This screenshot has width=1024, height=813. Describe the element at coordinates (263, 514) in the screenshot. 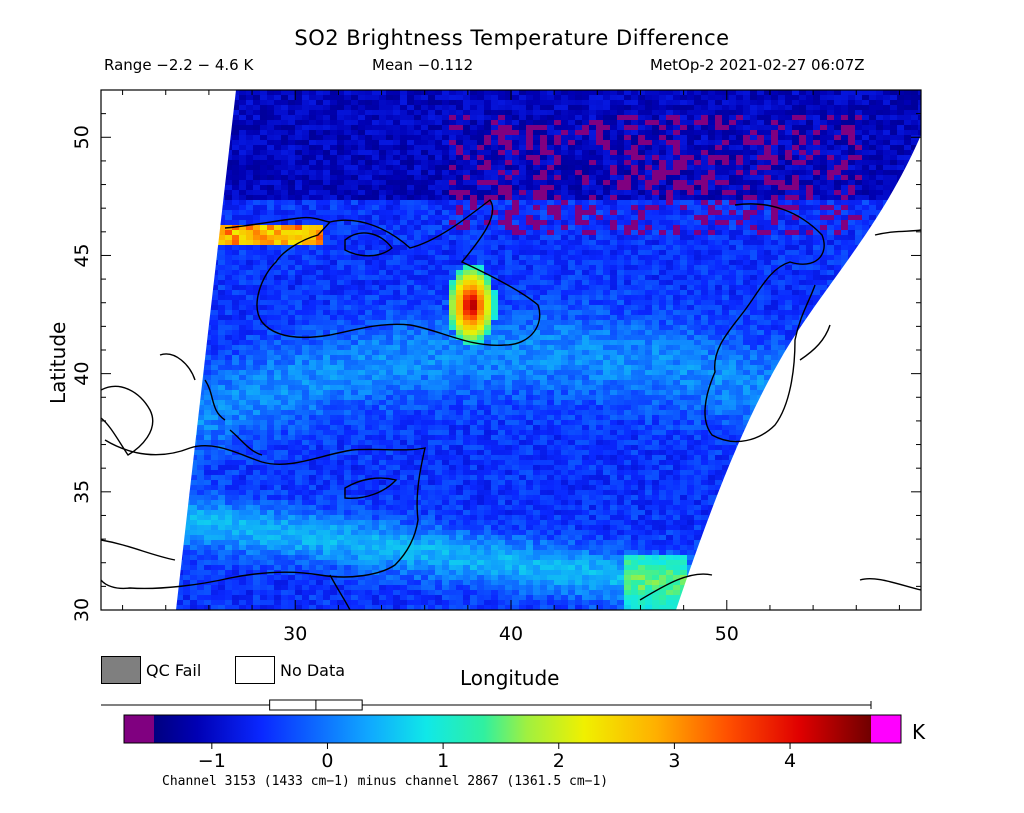

I see `mediterranean-coast` at that location.